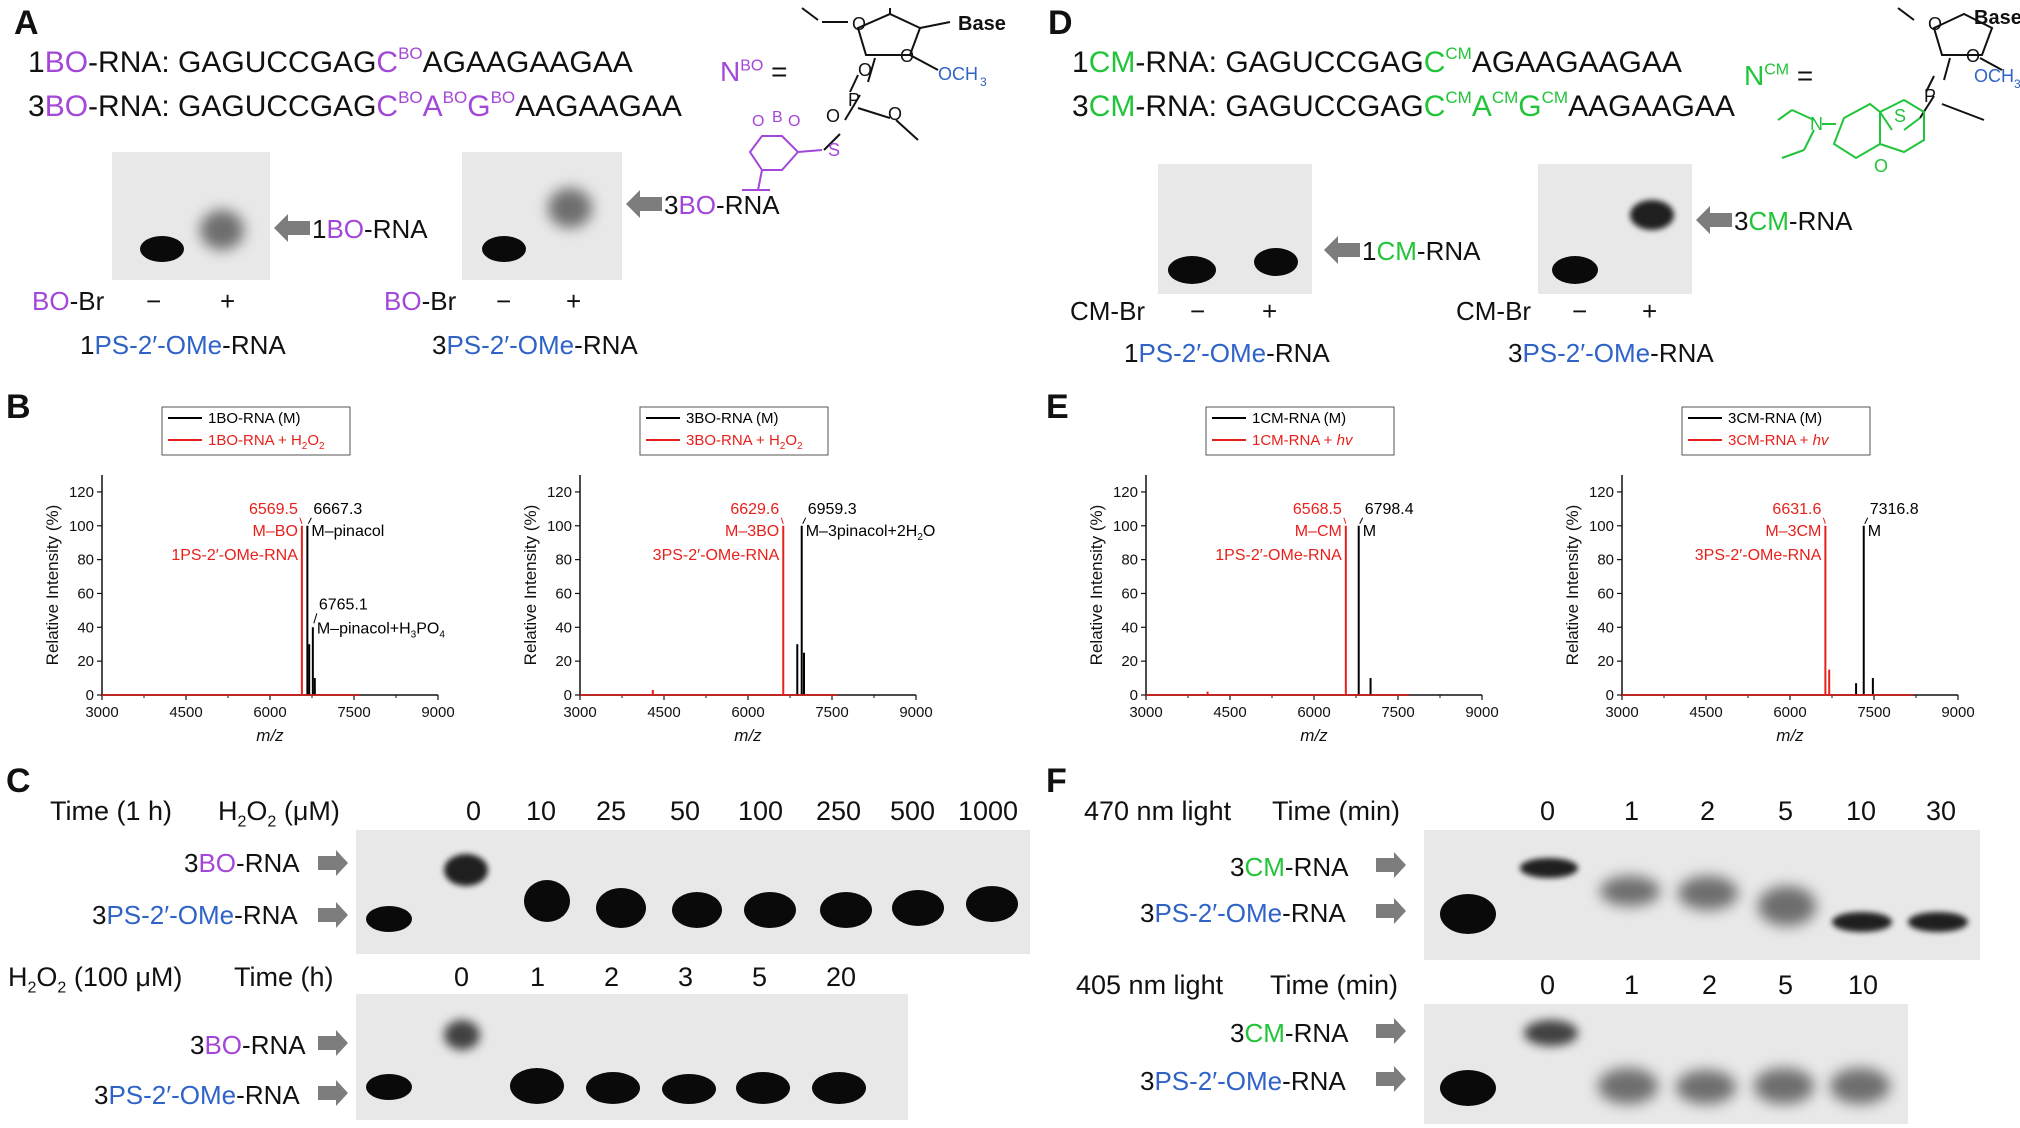 The image size is (2020, 1128). What do you see at coordinates (598, 106) in the screenshot?
I see `seq-rest: AAGAAGAA` at bounding box center [598, 106].